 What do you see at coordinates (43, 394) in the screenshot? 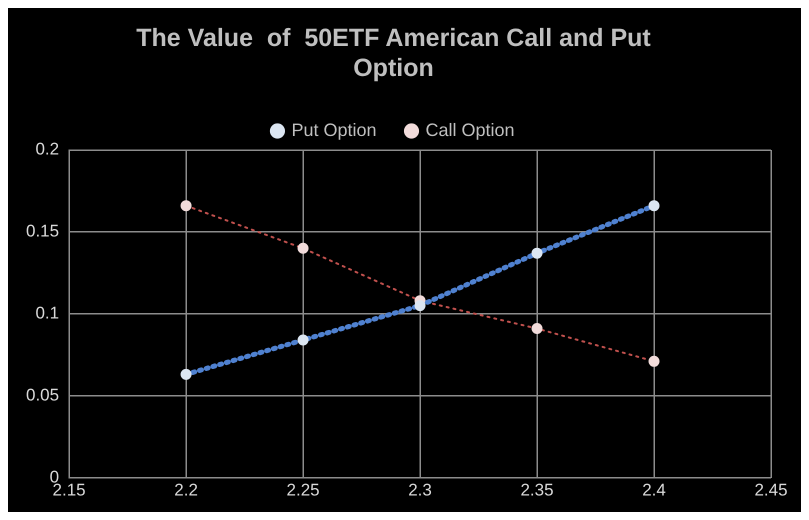
I see `y-tick-label: 0.05` at bounding box center [43, 394].